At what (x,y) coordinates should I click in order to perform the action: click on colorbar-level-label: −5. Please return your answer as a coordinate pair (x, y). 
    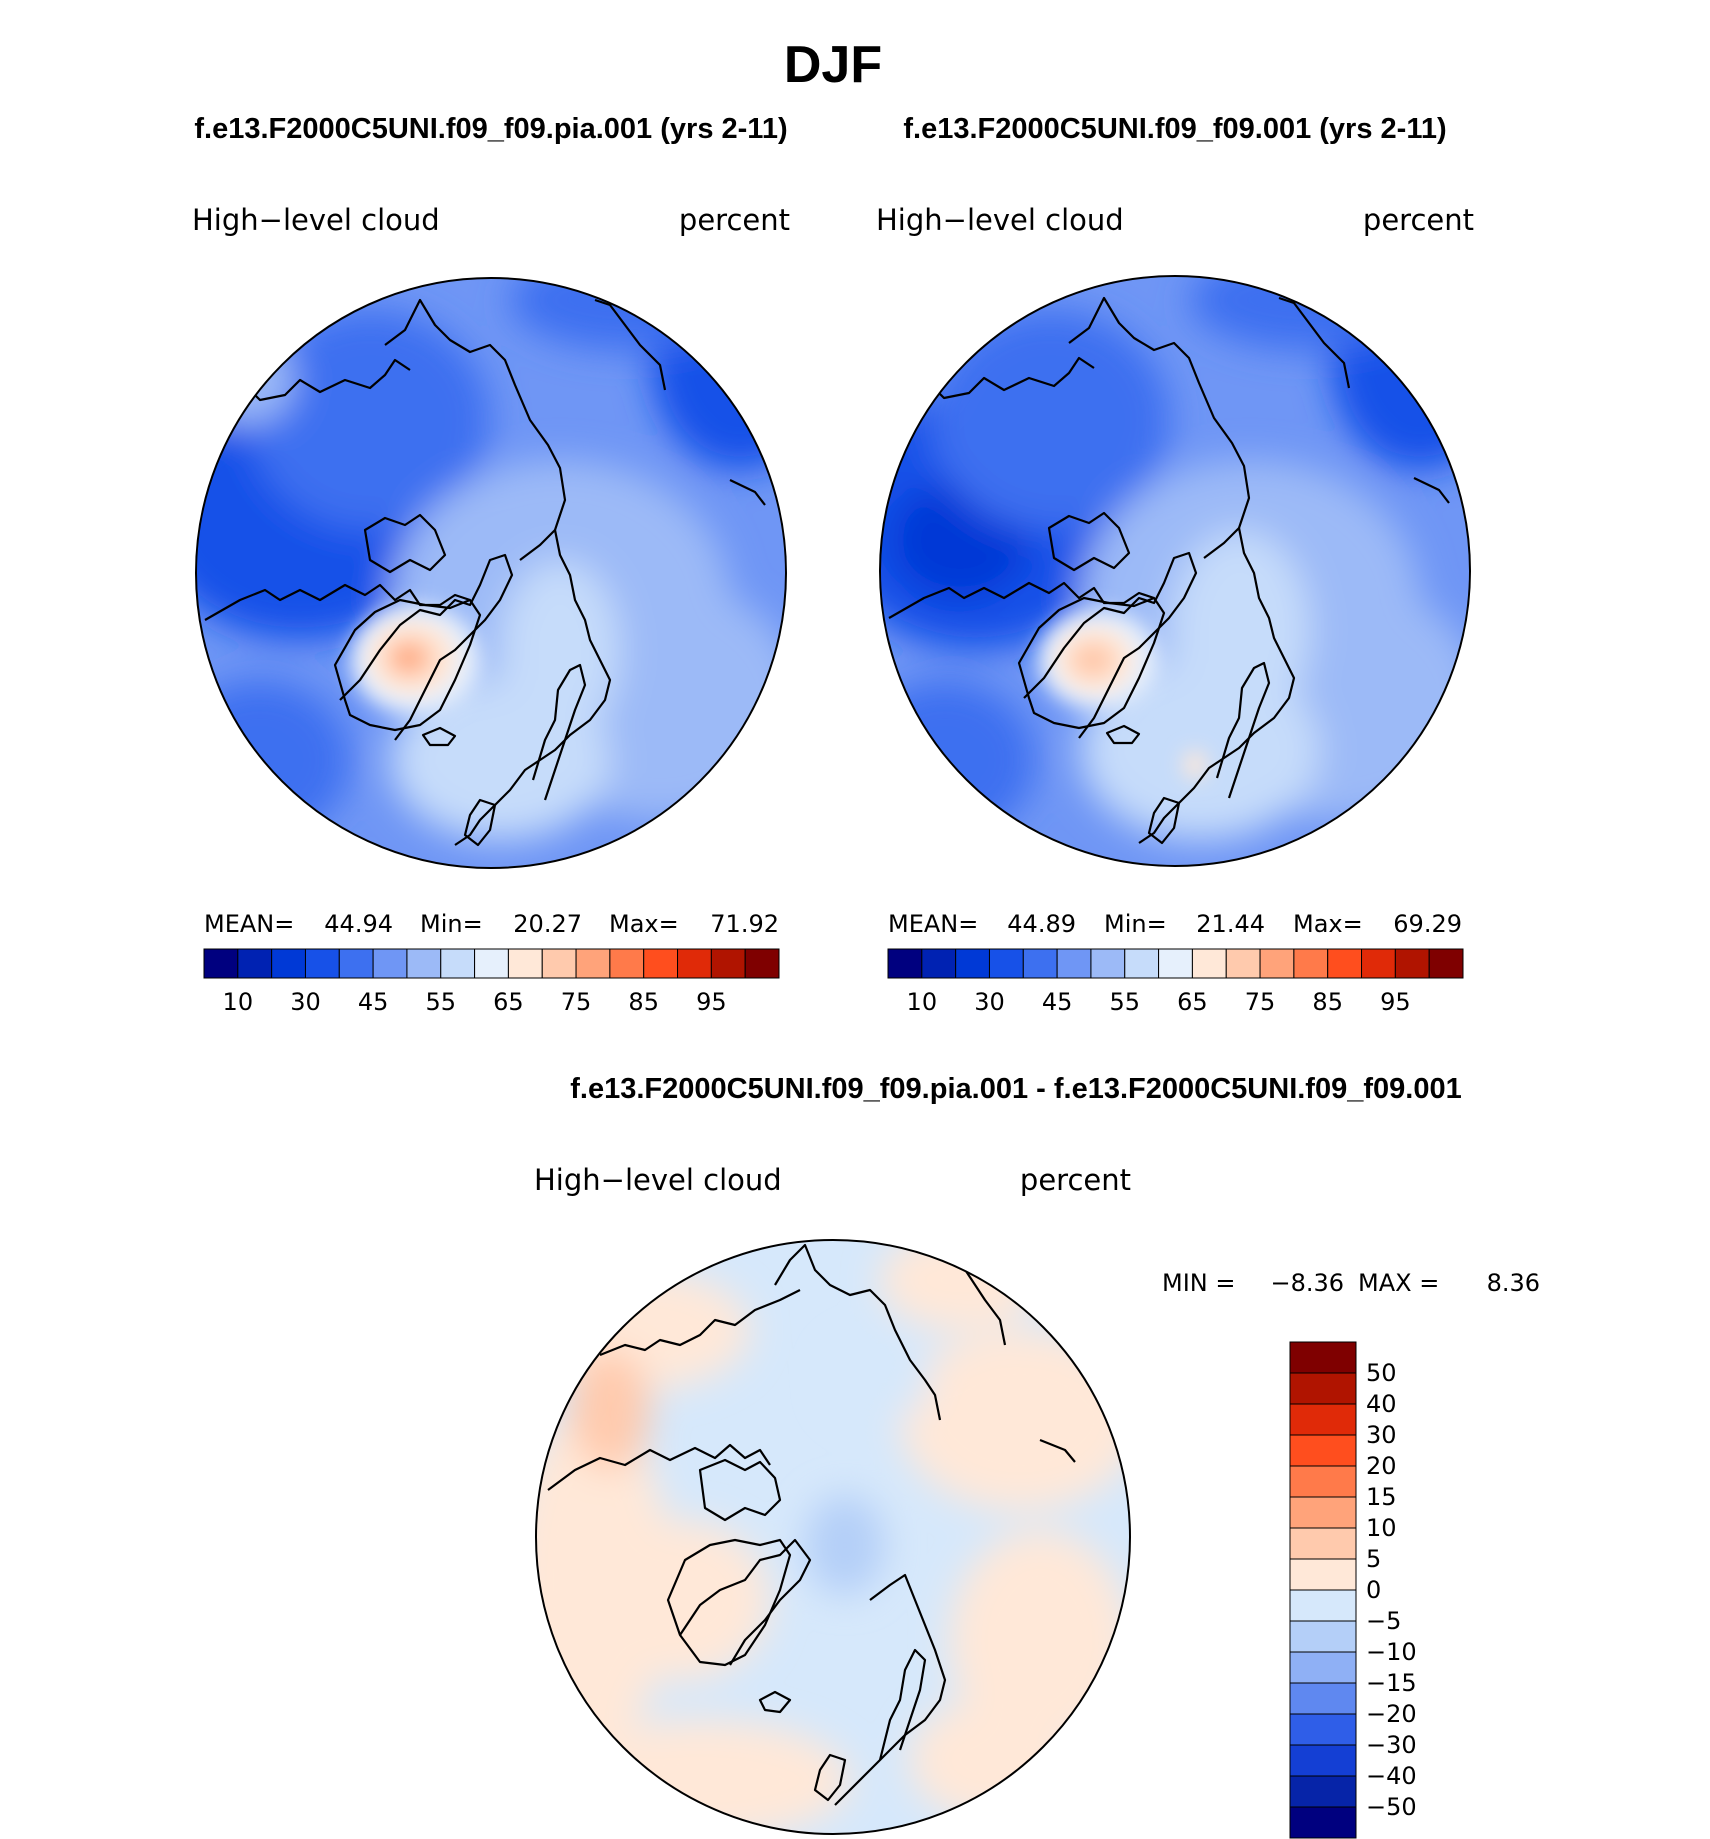
    Looking at the image, I should click on (1383, 1621).